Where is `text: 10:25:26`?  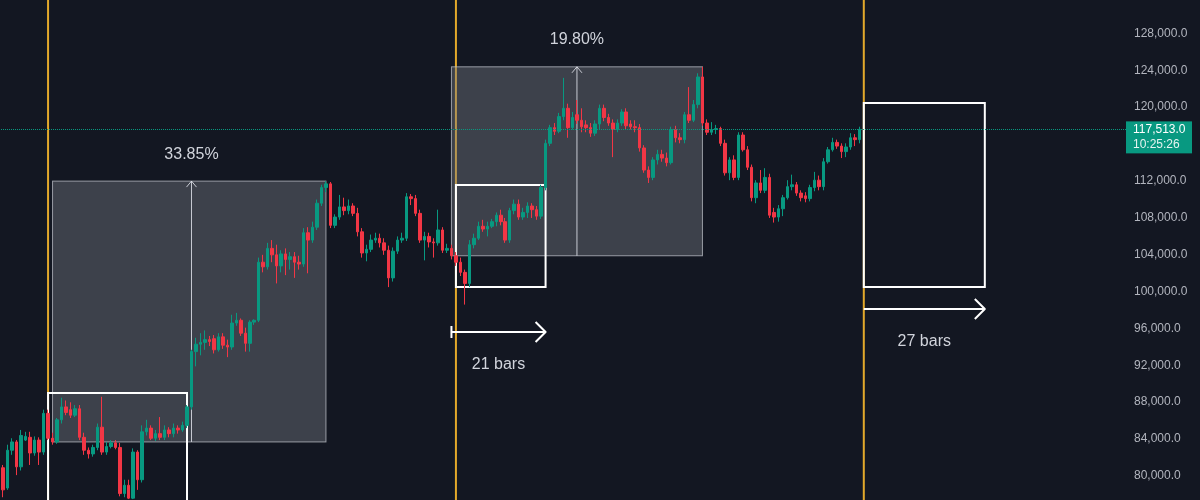
text: 10:25:26 is located at coordinates (1157, 144).